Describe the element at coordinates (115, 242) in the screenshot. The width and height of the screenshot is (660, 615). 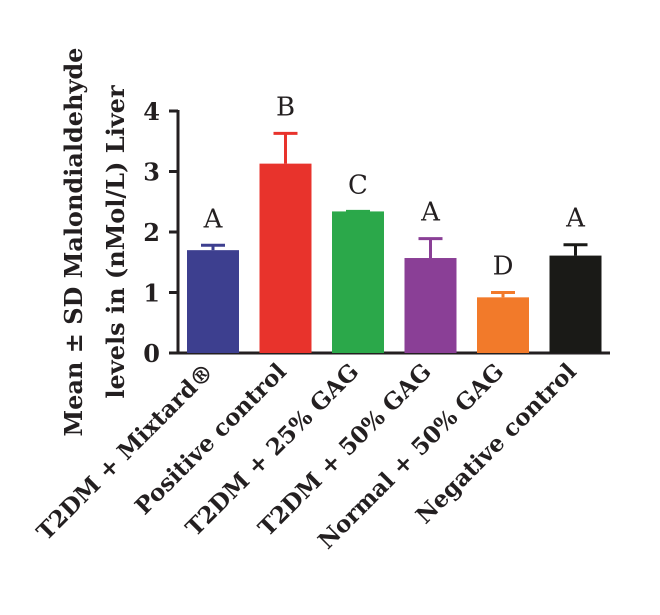
I see `y-axis-label-line-2: levels in (nMol/L) Liver` at that location.